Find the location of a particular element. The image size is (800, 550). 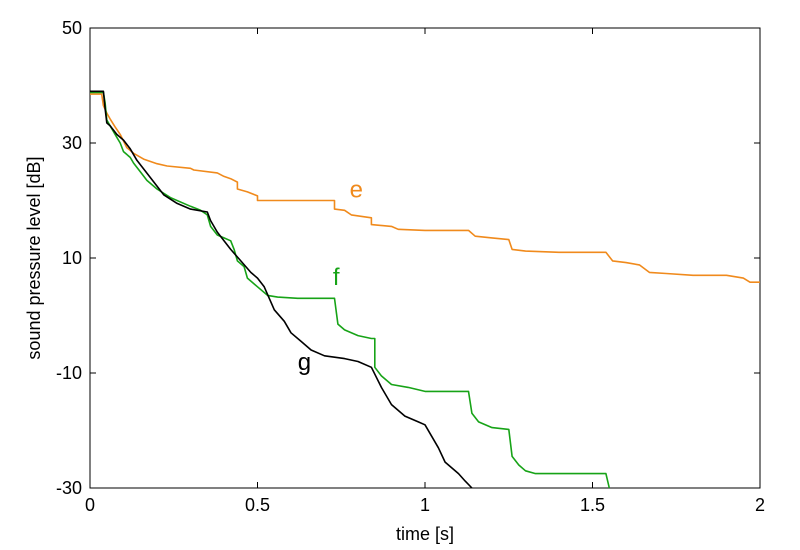

x-tick-label: 1 is located at coordinates (425, 505).